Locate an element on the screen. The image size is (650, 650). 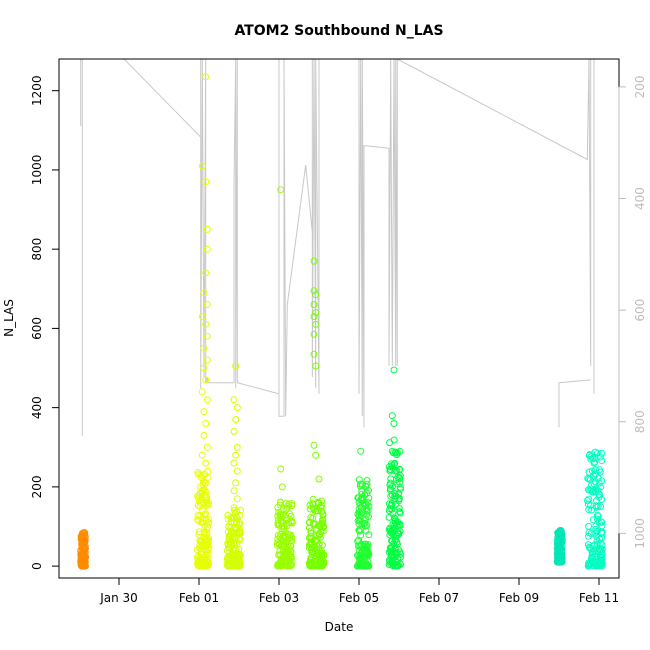
y2-axis: 200 400 600 800 1000 is located at coordinates (632, 312).